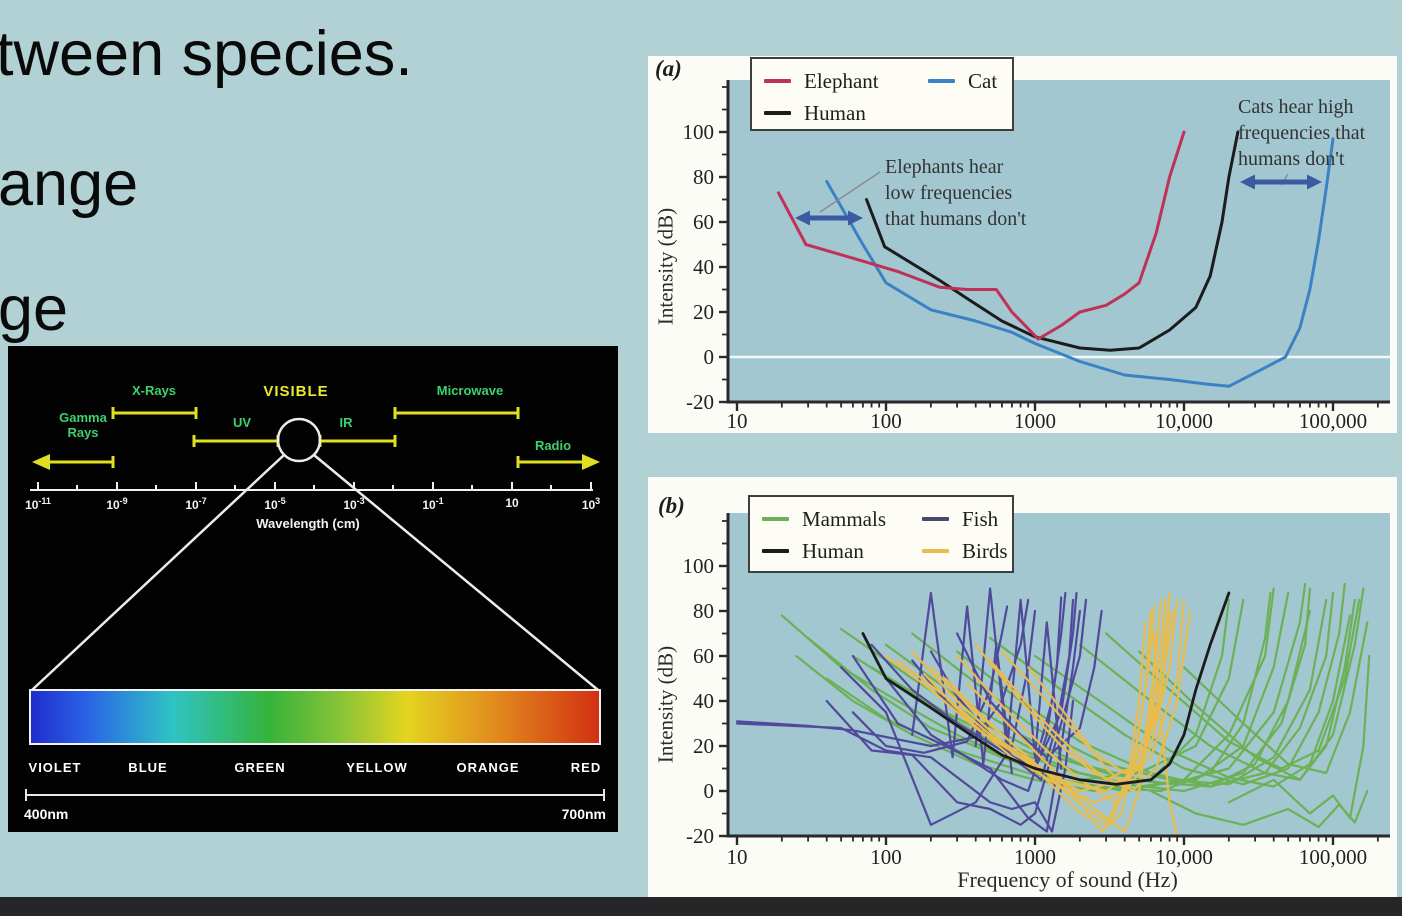 The width and height of the screenshot is (1402, 916). What do you see at coordinates (315, 795) in the screenshot?
I see `nm-range-line` at bounding box center [315, 795].